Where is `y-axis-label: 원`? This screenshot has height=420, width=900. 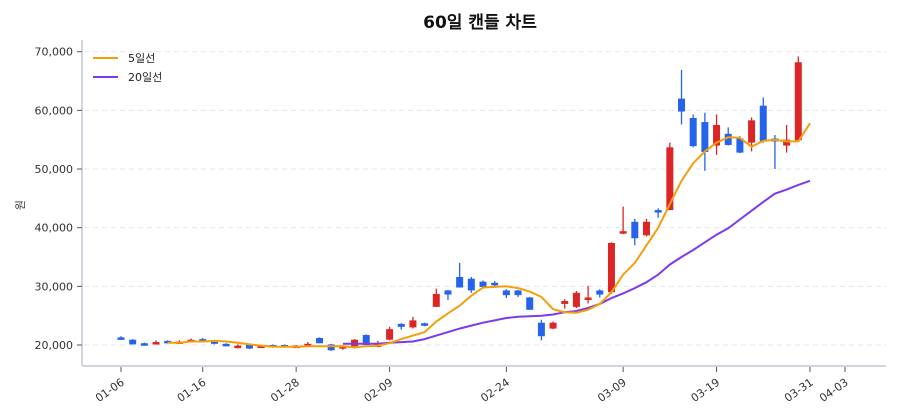 y-axis-label: 원 is located at coordinates (20, 205).